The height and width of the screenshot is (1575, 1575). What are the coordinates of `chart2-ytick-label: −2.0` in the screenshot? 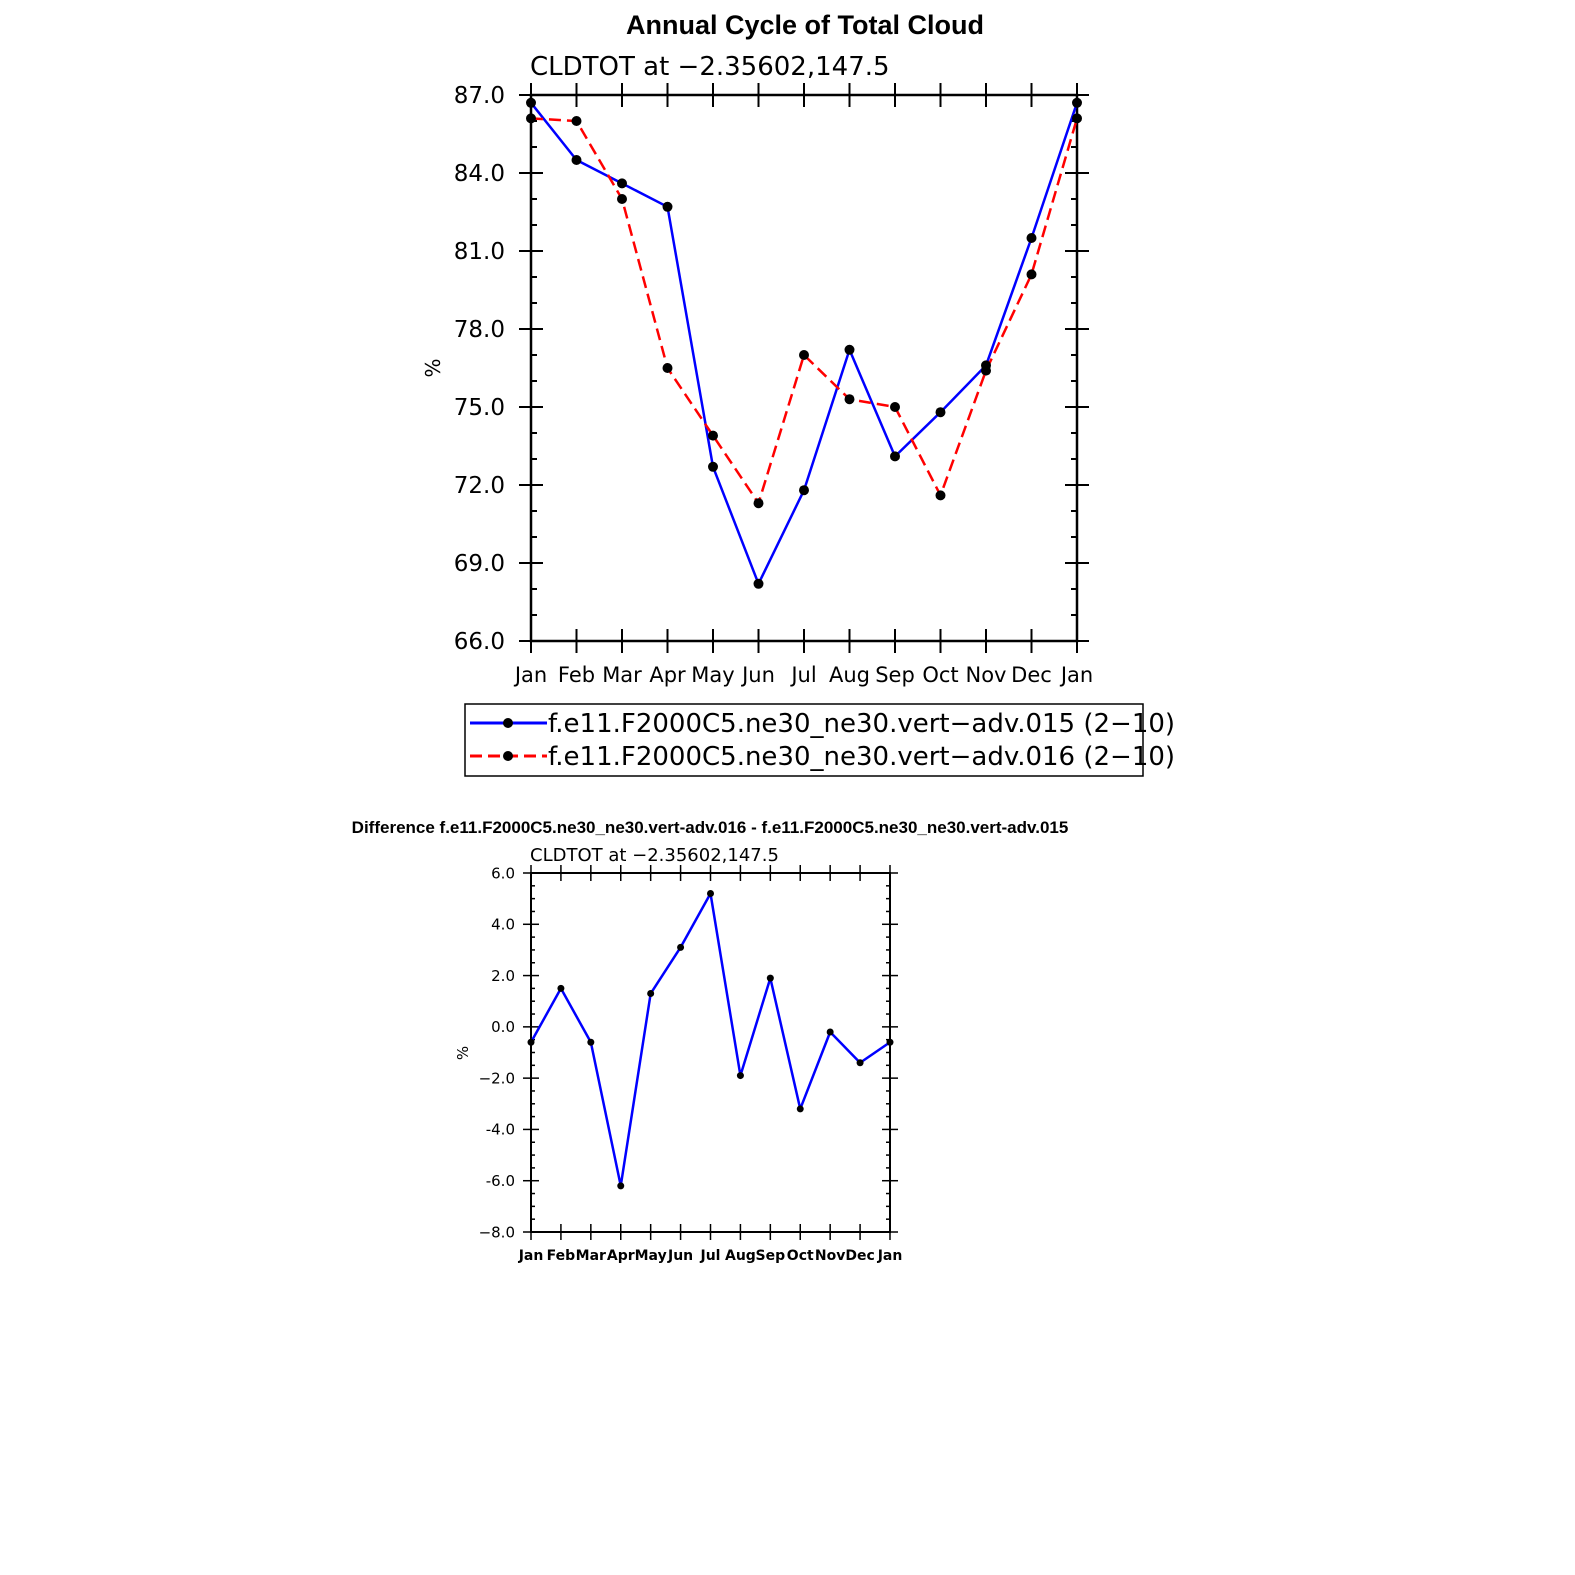 It's located at (497, 1078).